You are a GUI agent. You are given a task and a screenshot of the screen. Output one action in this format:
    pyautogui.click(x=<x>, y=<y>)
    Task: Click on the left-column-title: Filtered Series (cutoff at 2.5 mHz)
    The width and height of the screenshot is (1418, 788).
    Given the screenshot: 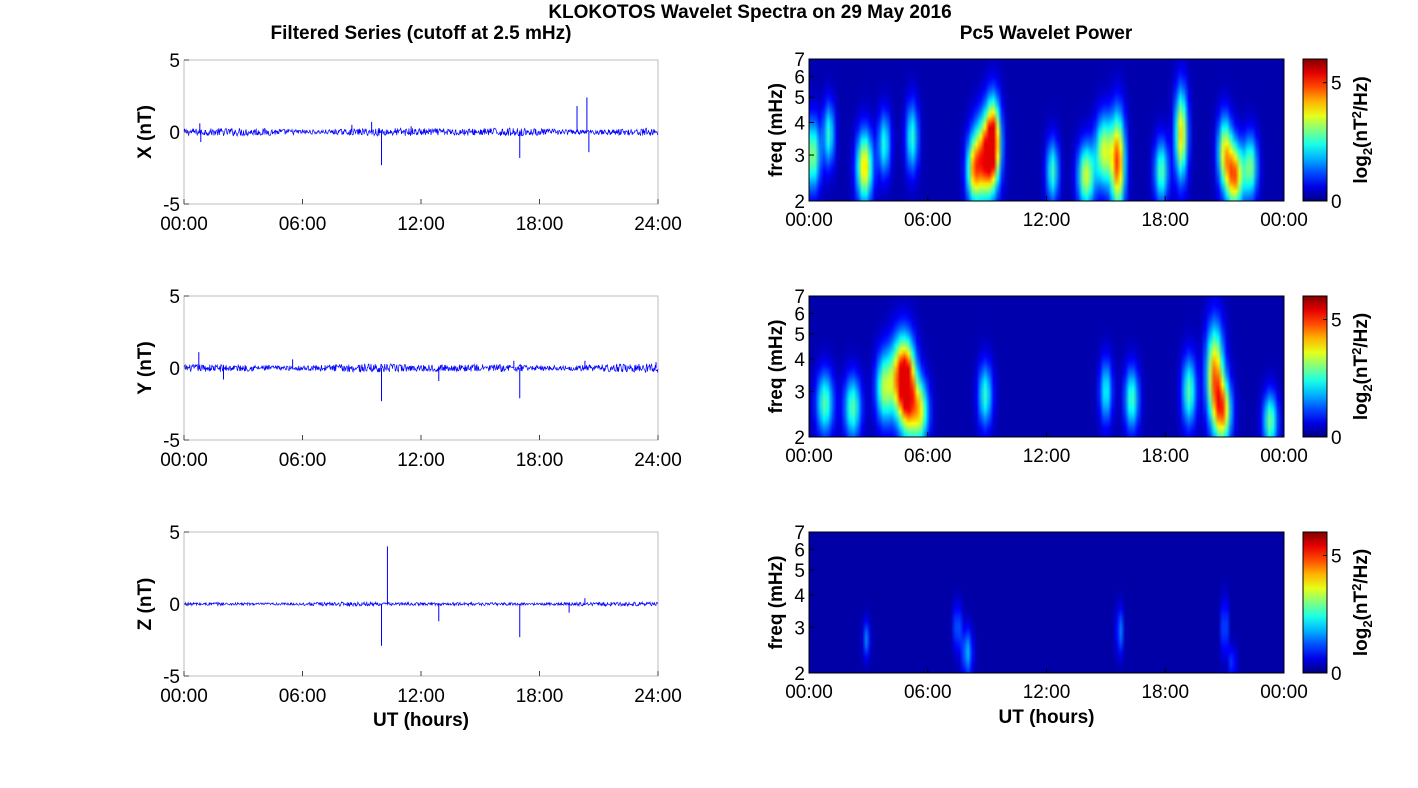 What is the action you would take?
    pyautogui.click(x=421, y=33)
    